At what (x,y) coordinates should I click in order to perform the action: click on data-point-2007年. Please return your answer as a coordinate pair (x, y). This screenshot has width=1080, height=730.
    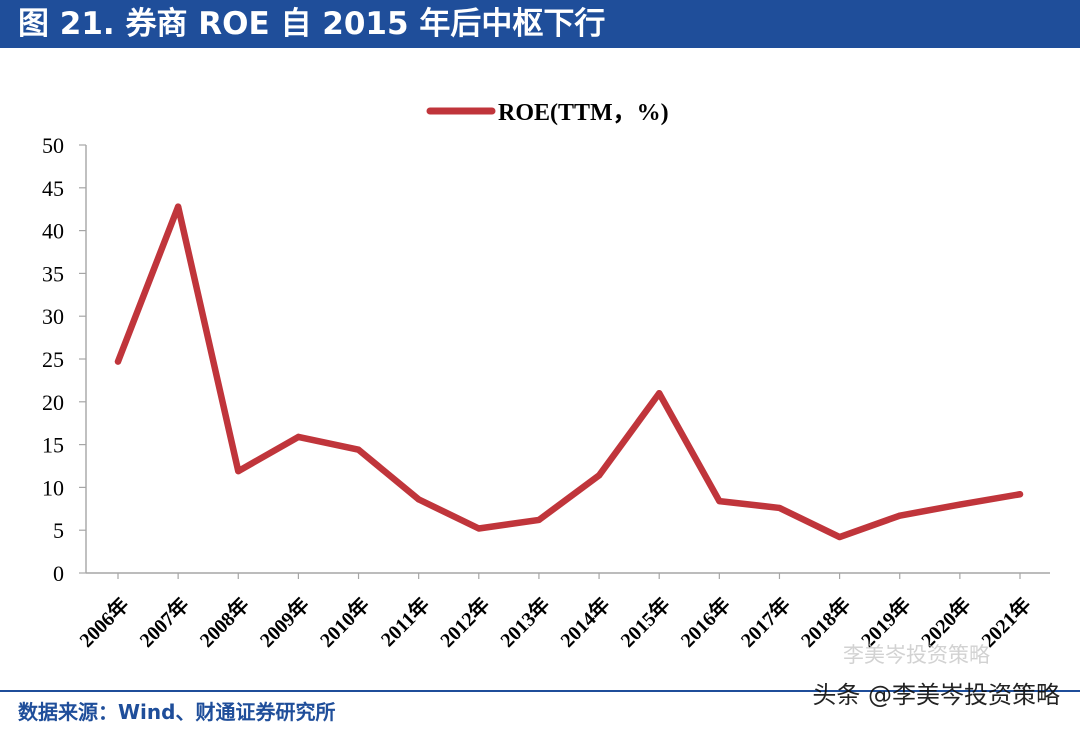
    Looking at the image, I should click on (178, 206).